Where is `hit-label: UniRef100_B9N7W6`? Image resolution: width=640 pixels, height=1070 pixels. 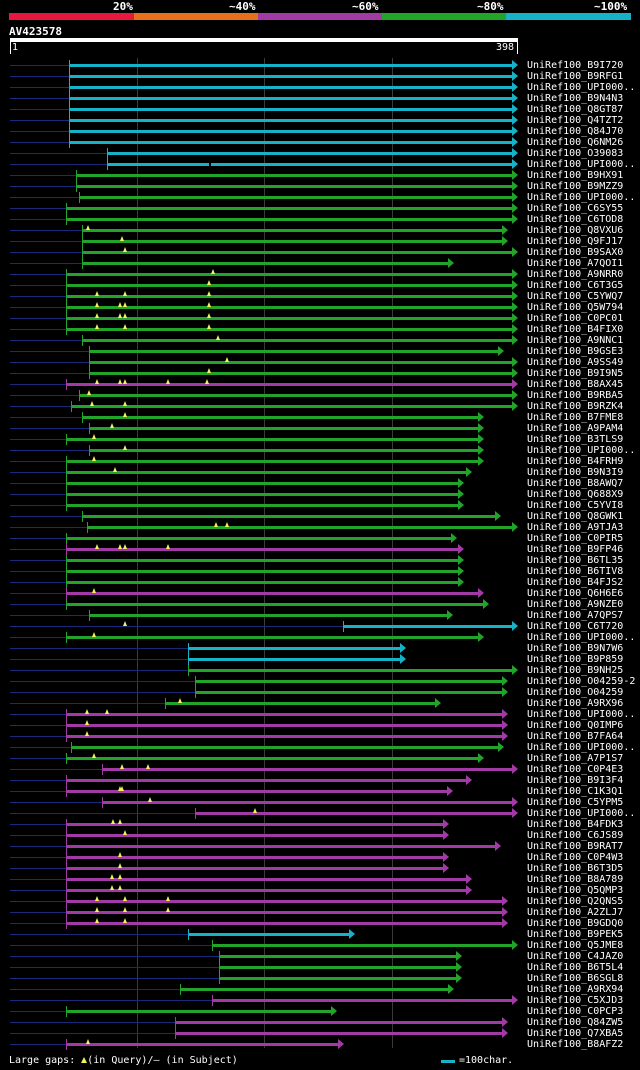
hit-label: UniRef100_B9N7W6 is located at coordinates (575, 648).